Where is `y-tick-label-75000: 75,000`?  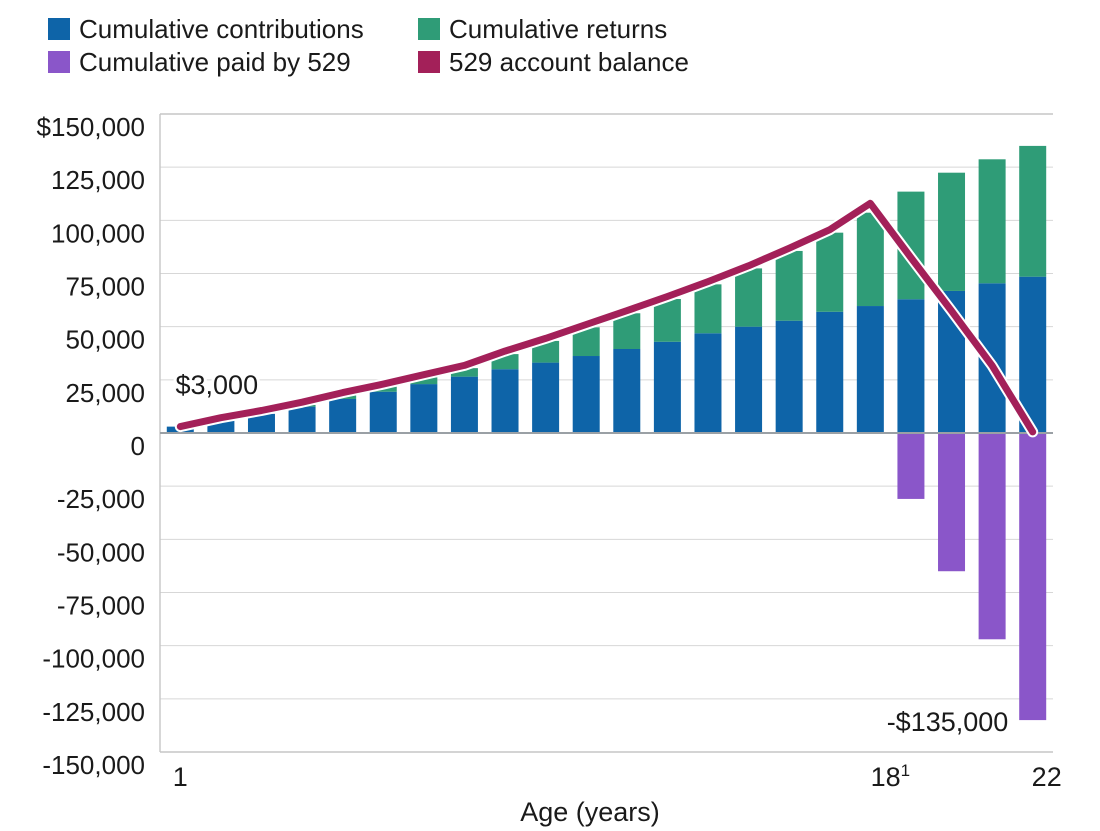 y-tick-label-75000: 75,000 is located at coordinates (105, 287).